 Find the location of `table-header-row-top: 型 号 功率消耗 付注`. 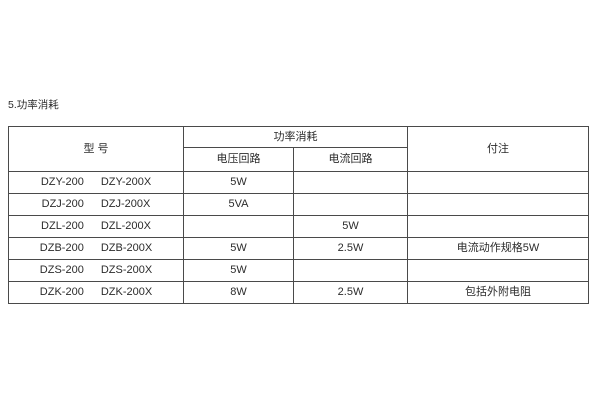

table-header-row-top: 型 号 功率消耗 付注 is located at coordinates (298, 149).